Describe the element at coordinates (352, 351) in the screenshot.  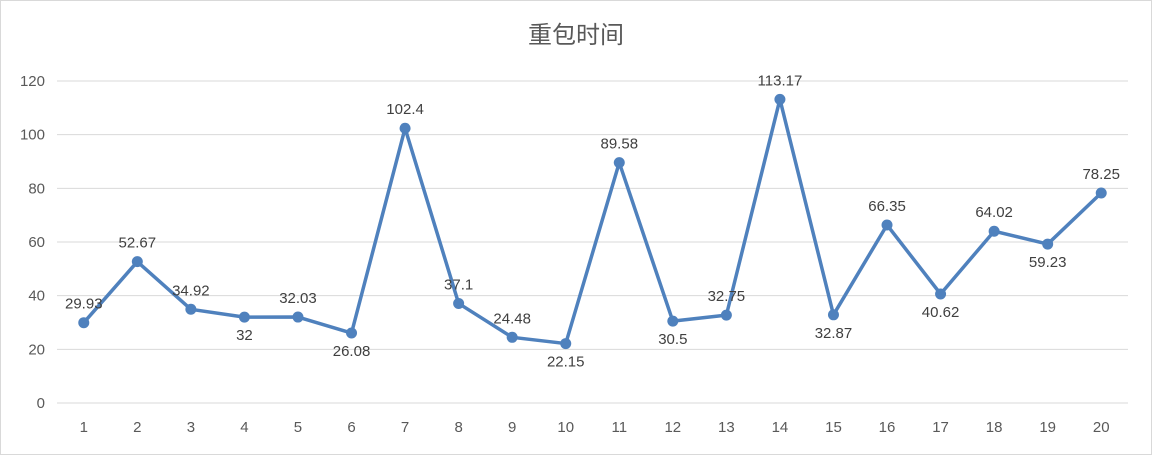
I see `data-label: 26.08` at that location.